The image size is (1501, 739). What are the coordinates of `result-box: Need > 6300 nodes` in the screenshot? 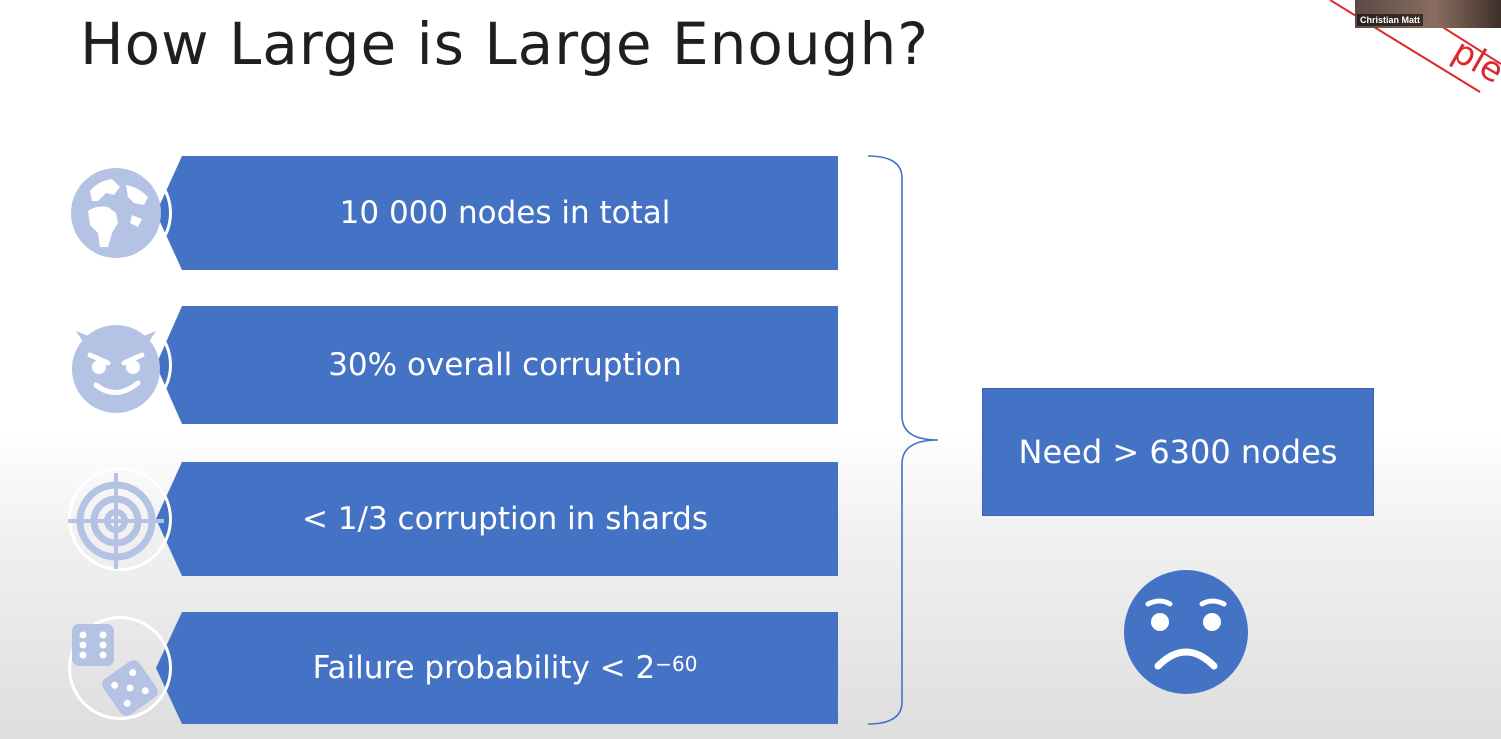 It's located at (1178, 452).